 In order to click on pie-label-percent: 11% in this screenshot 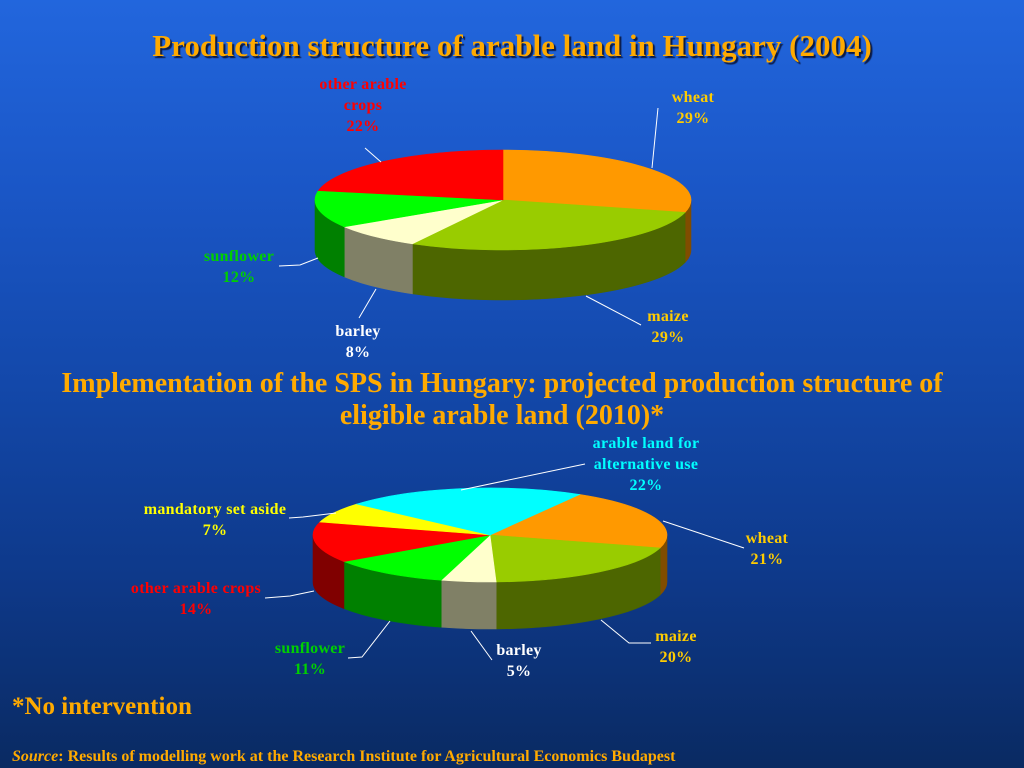, I will do `click(310, 669)`.